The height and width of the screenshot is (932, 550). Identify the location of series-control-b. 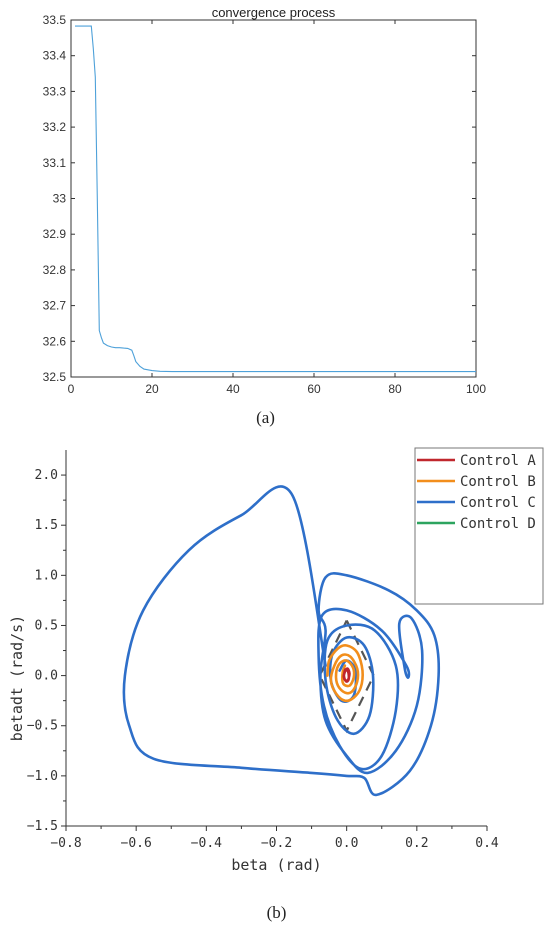
(345, 673).